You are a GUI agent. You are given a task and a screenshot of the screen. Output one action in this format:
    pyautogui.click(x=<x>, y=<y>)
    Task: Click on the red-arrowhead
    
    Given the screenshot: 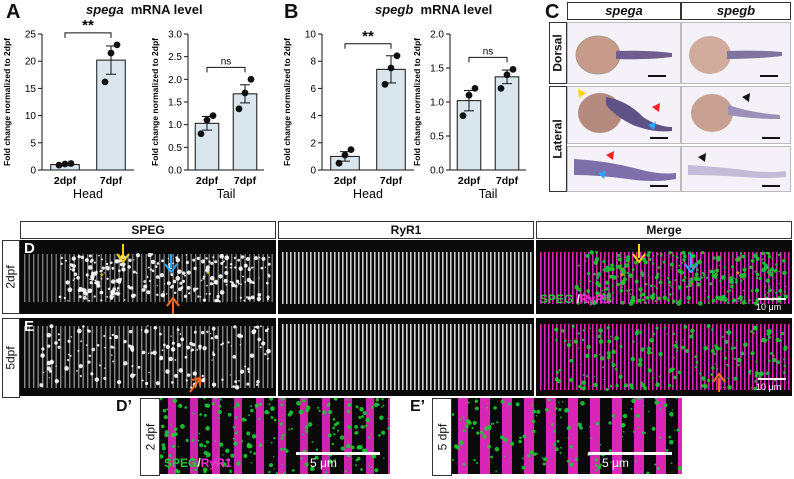 What is the action you would take?
    pyautogui.click(x=610, y=155)
    